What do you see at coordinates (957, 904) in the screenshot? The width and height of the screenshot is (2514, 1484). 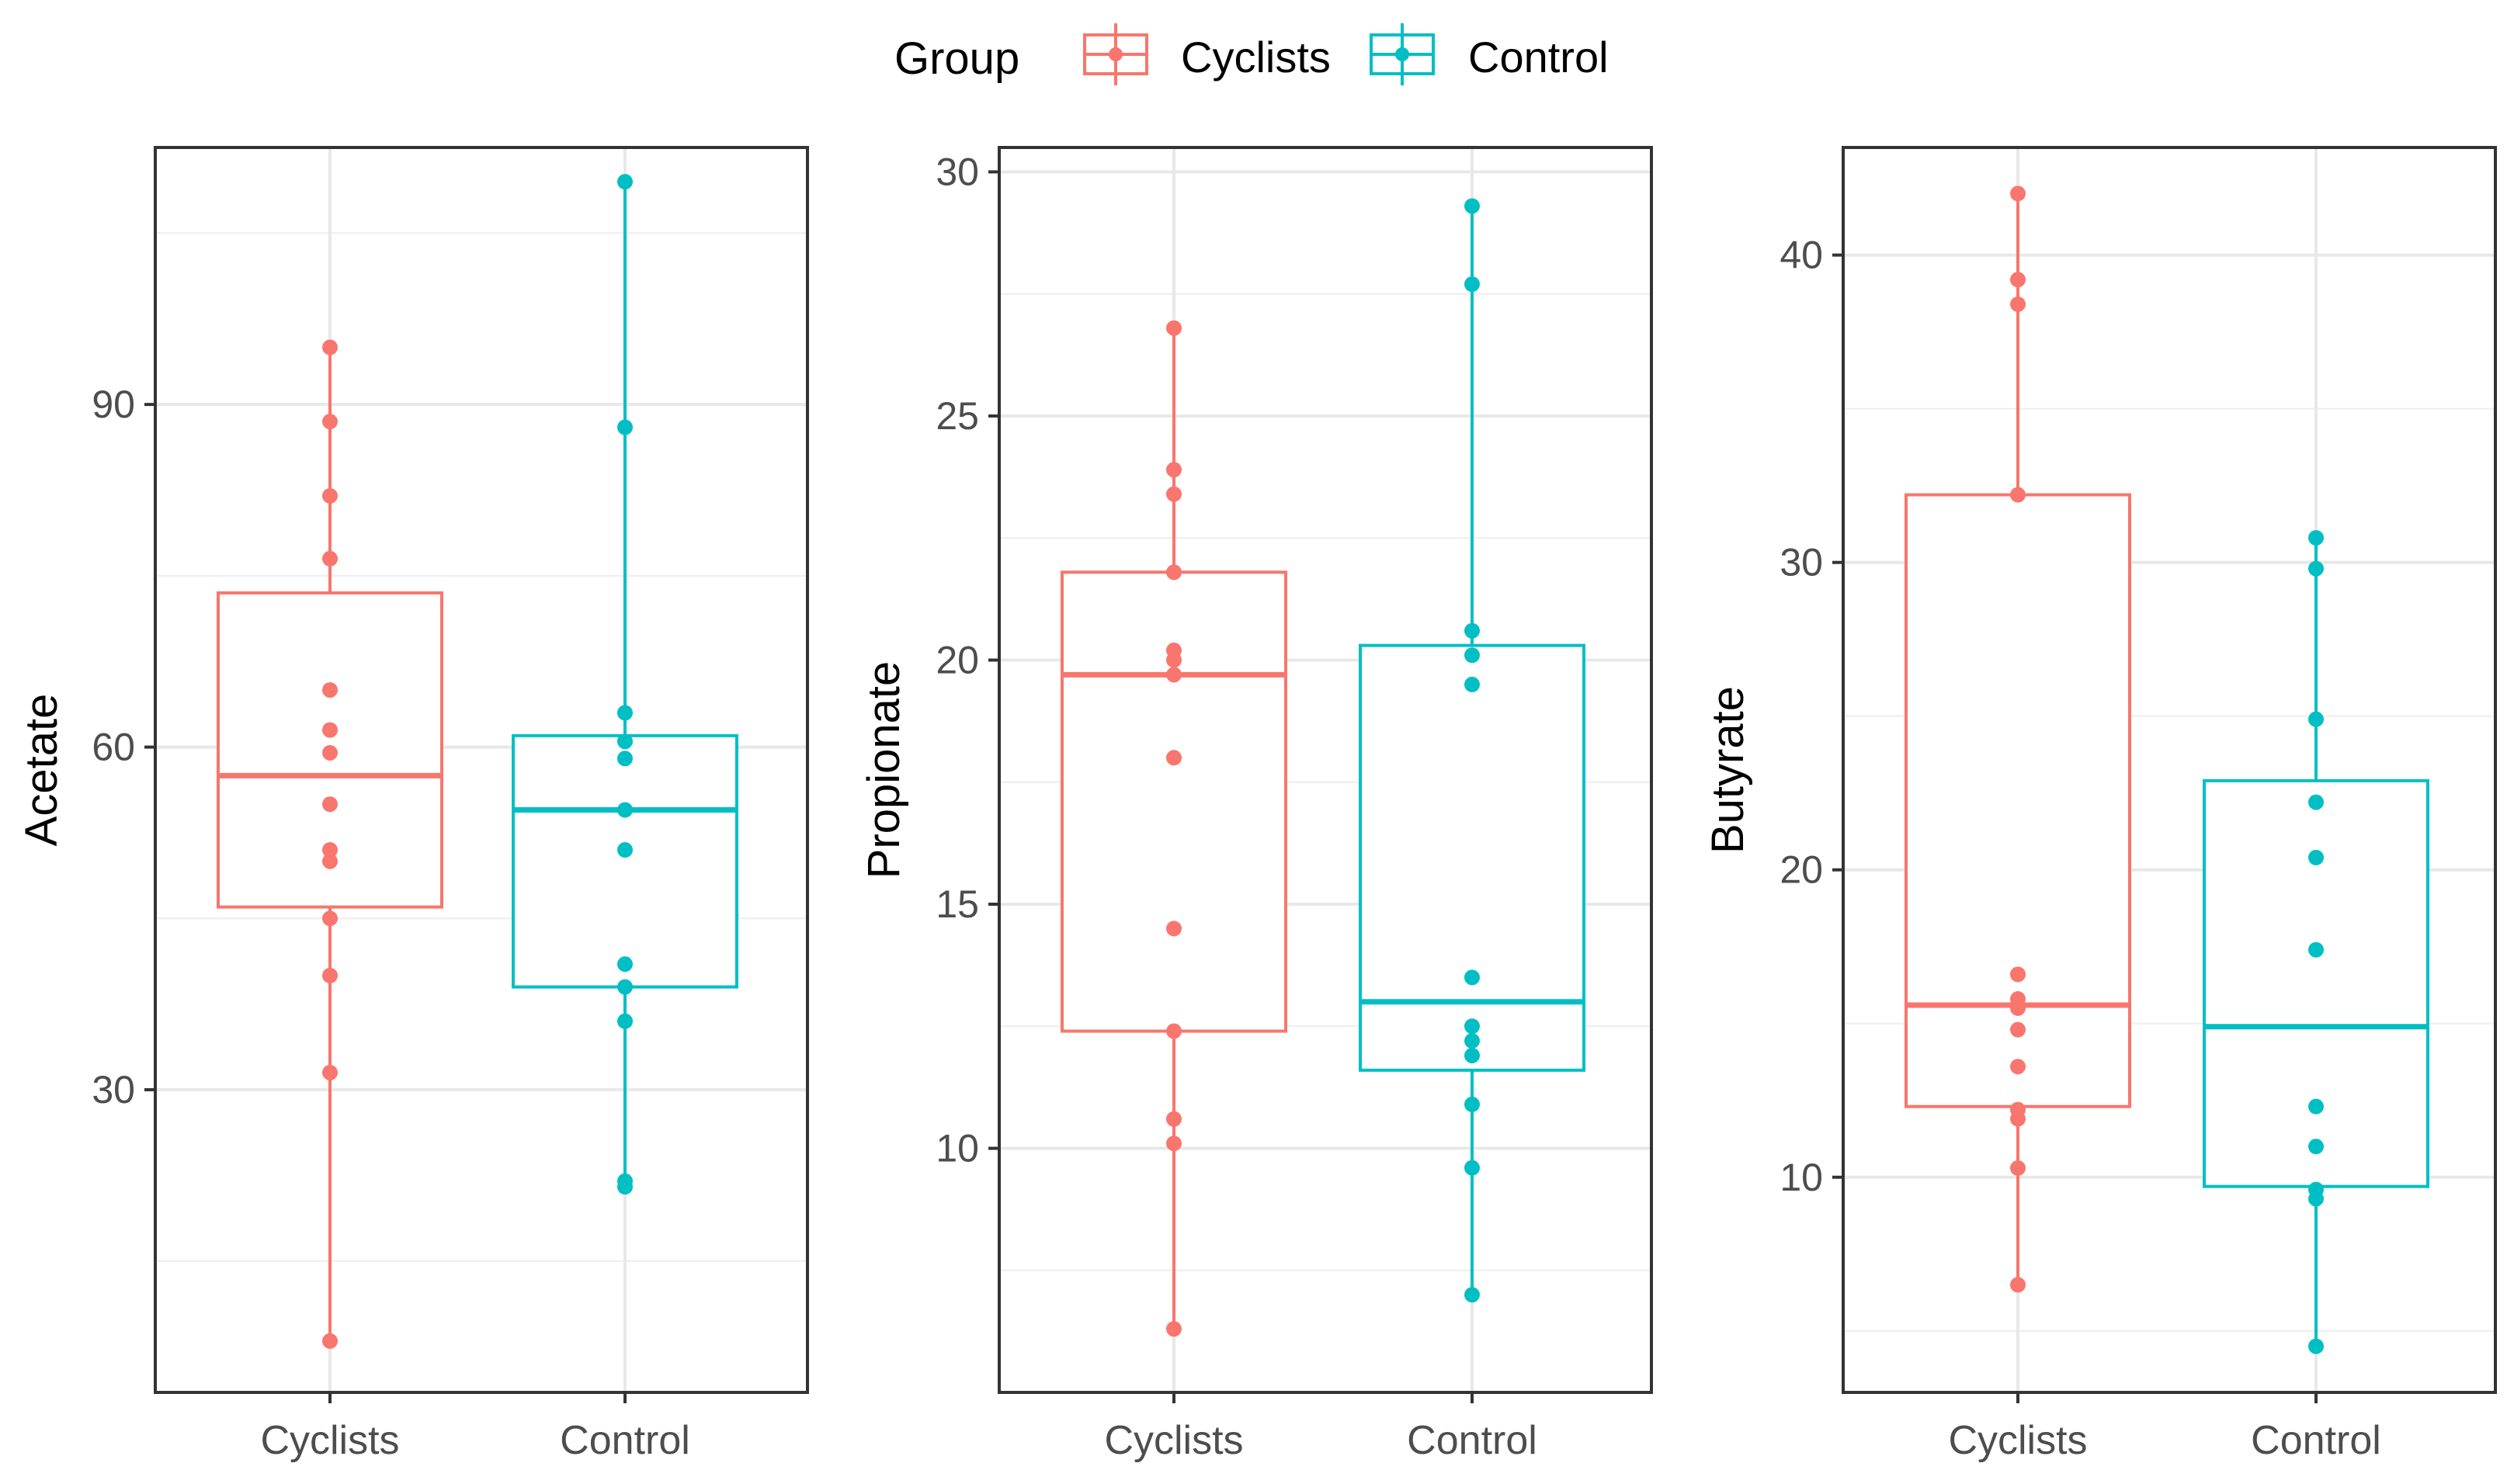 I see `y-tick-label: 15` at bounding box center [957, 904].